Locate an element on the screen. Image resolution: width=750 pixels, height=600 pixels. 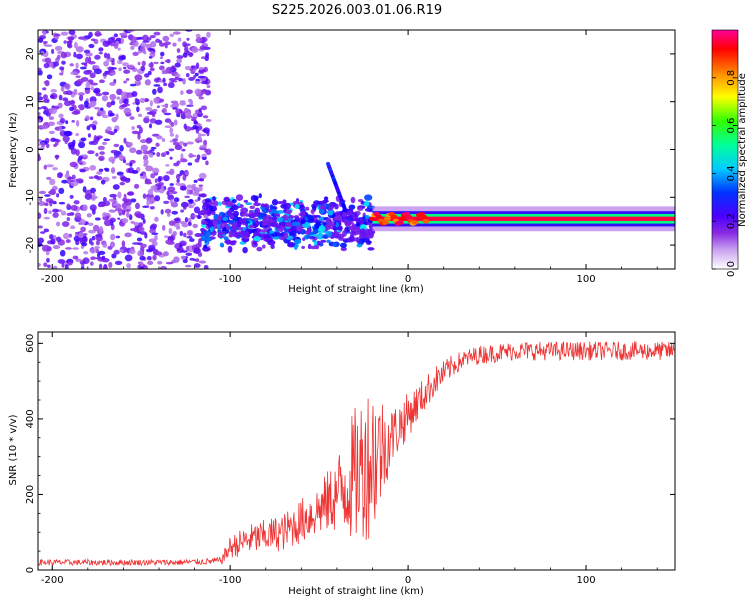
spectrogram-y-tick-label: 20 is located at coordinates (30, 54).